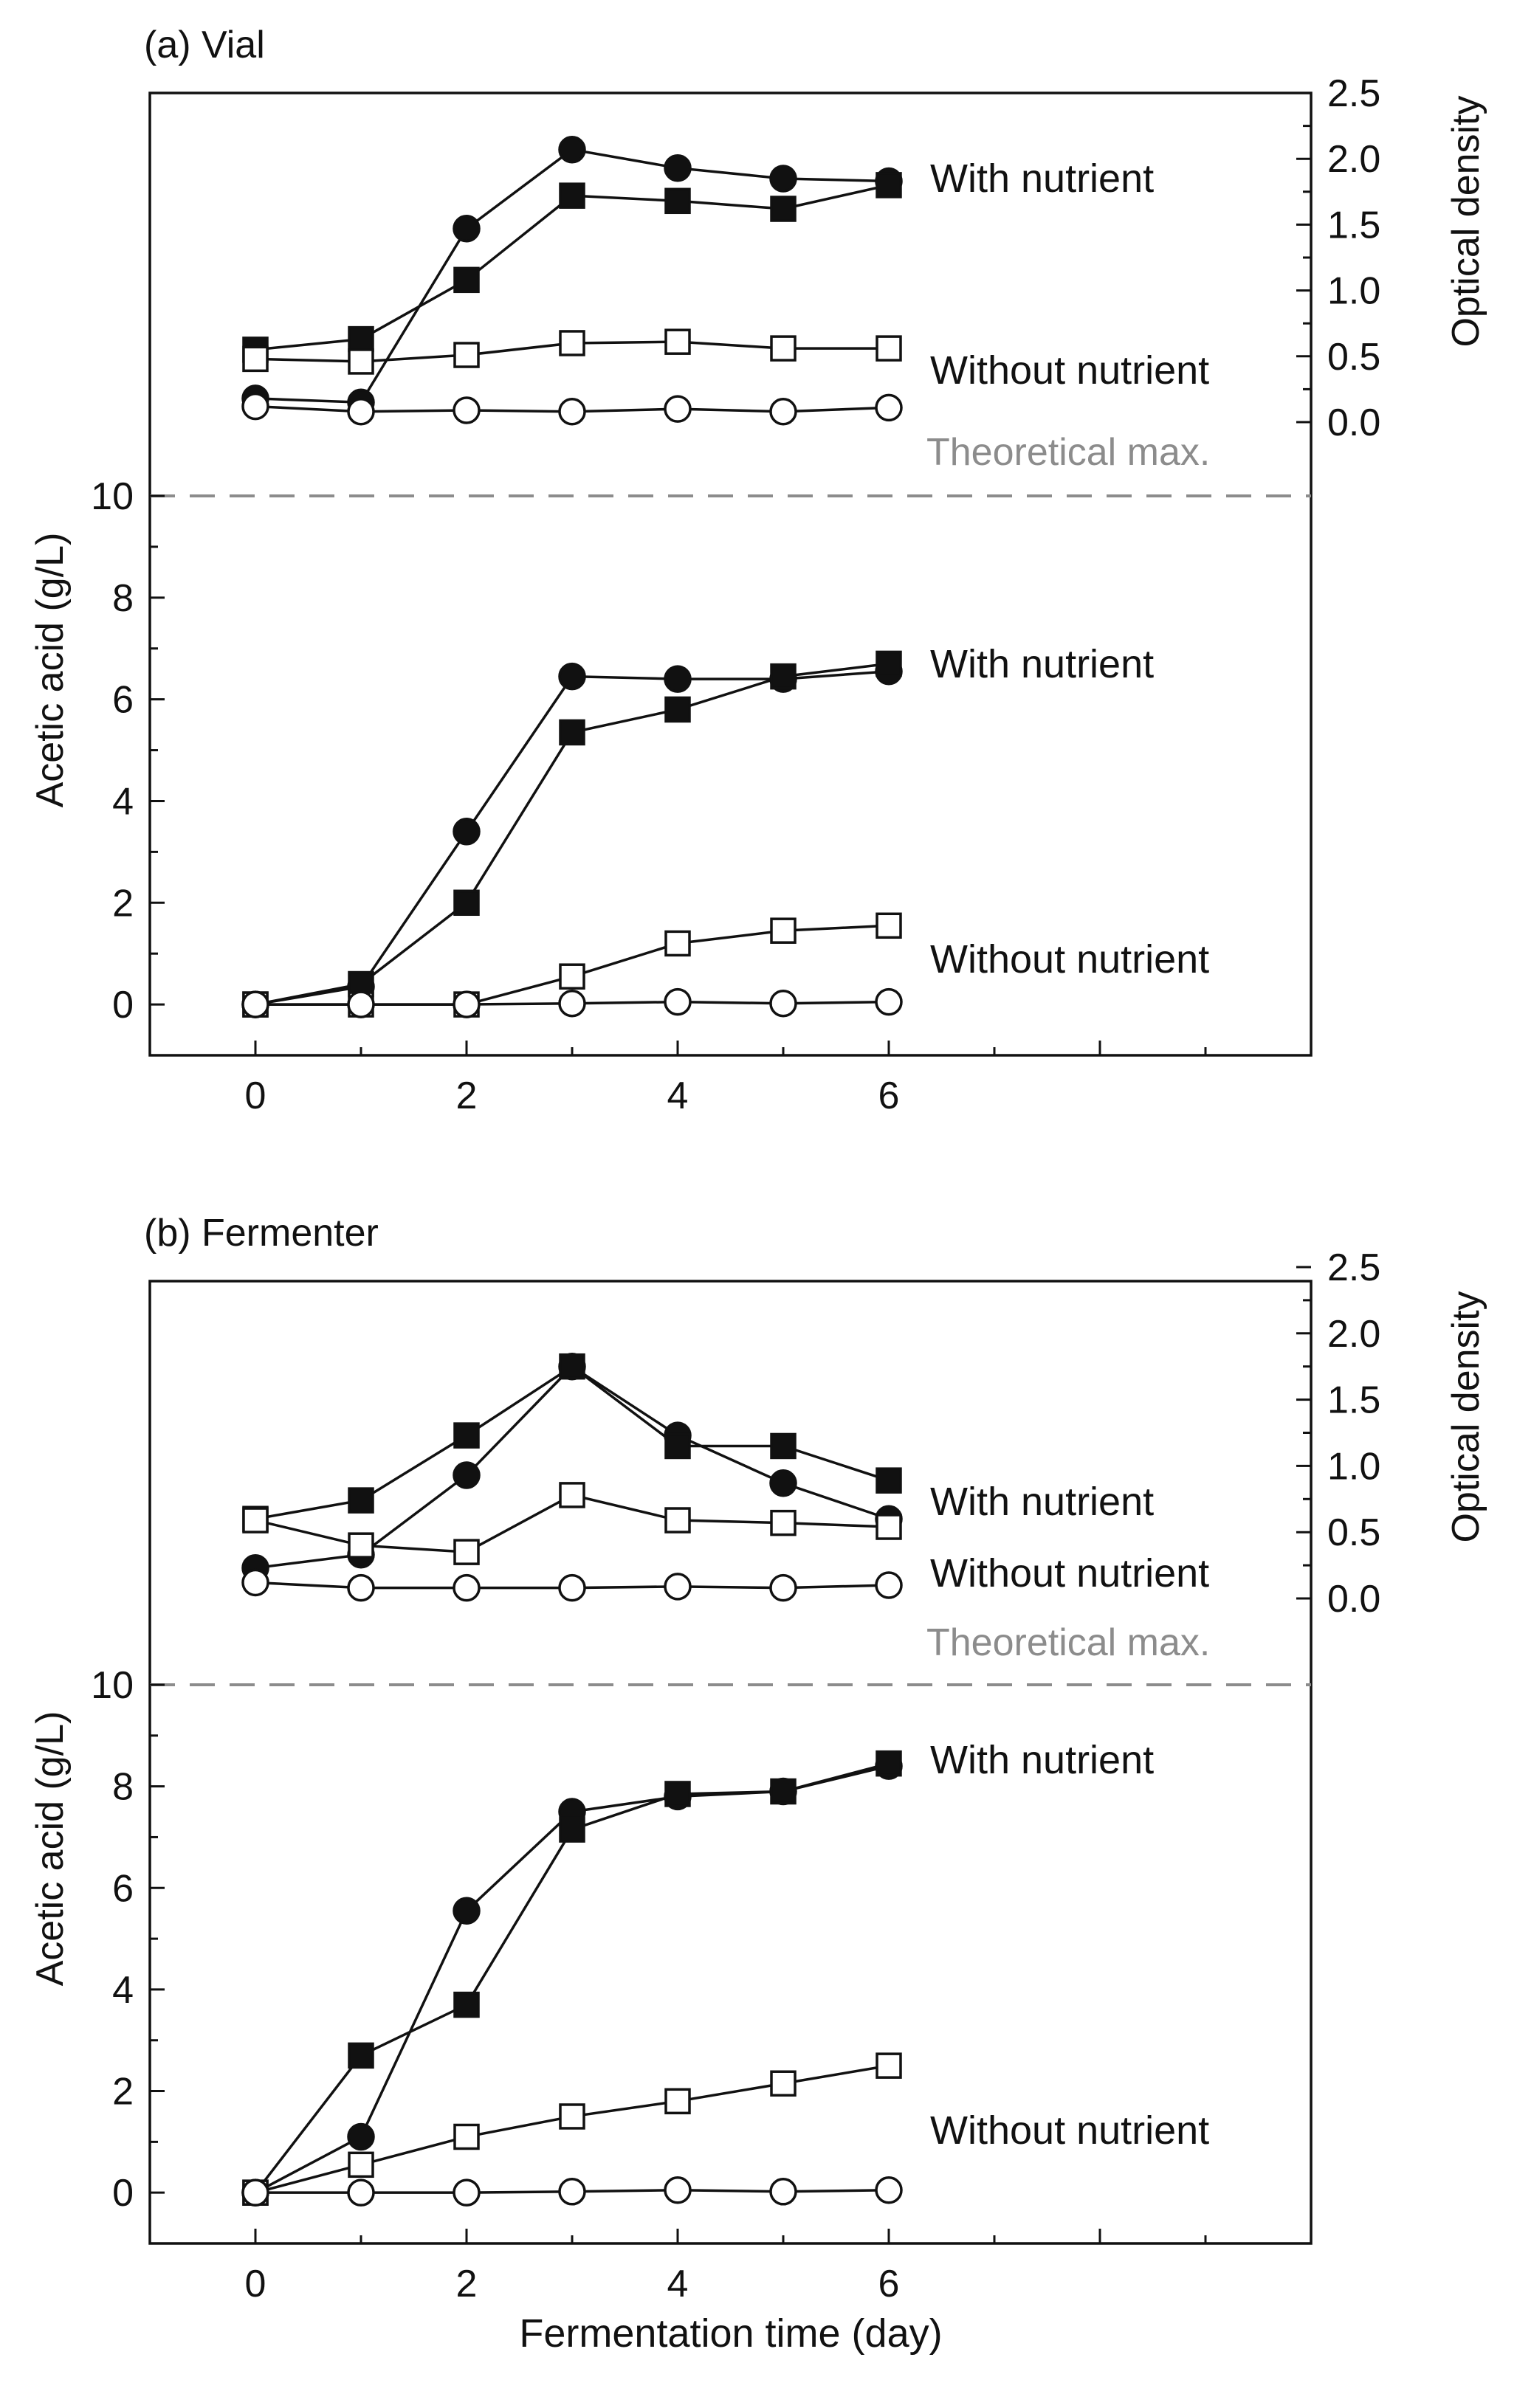 The image size is (1517, 2408). Describe the element at coordinates (1042, 1760) in the screenshot. I see `panel-b-acid-with-nutrient-label: With nutrient` at that location.